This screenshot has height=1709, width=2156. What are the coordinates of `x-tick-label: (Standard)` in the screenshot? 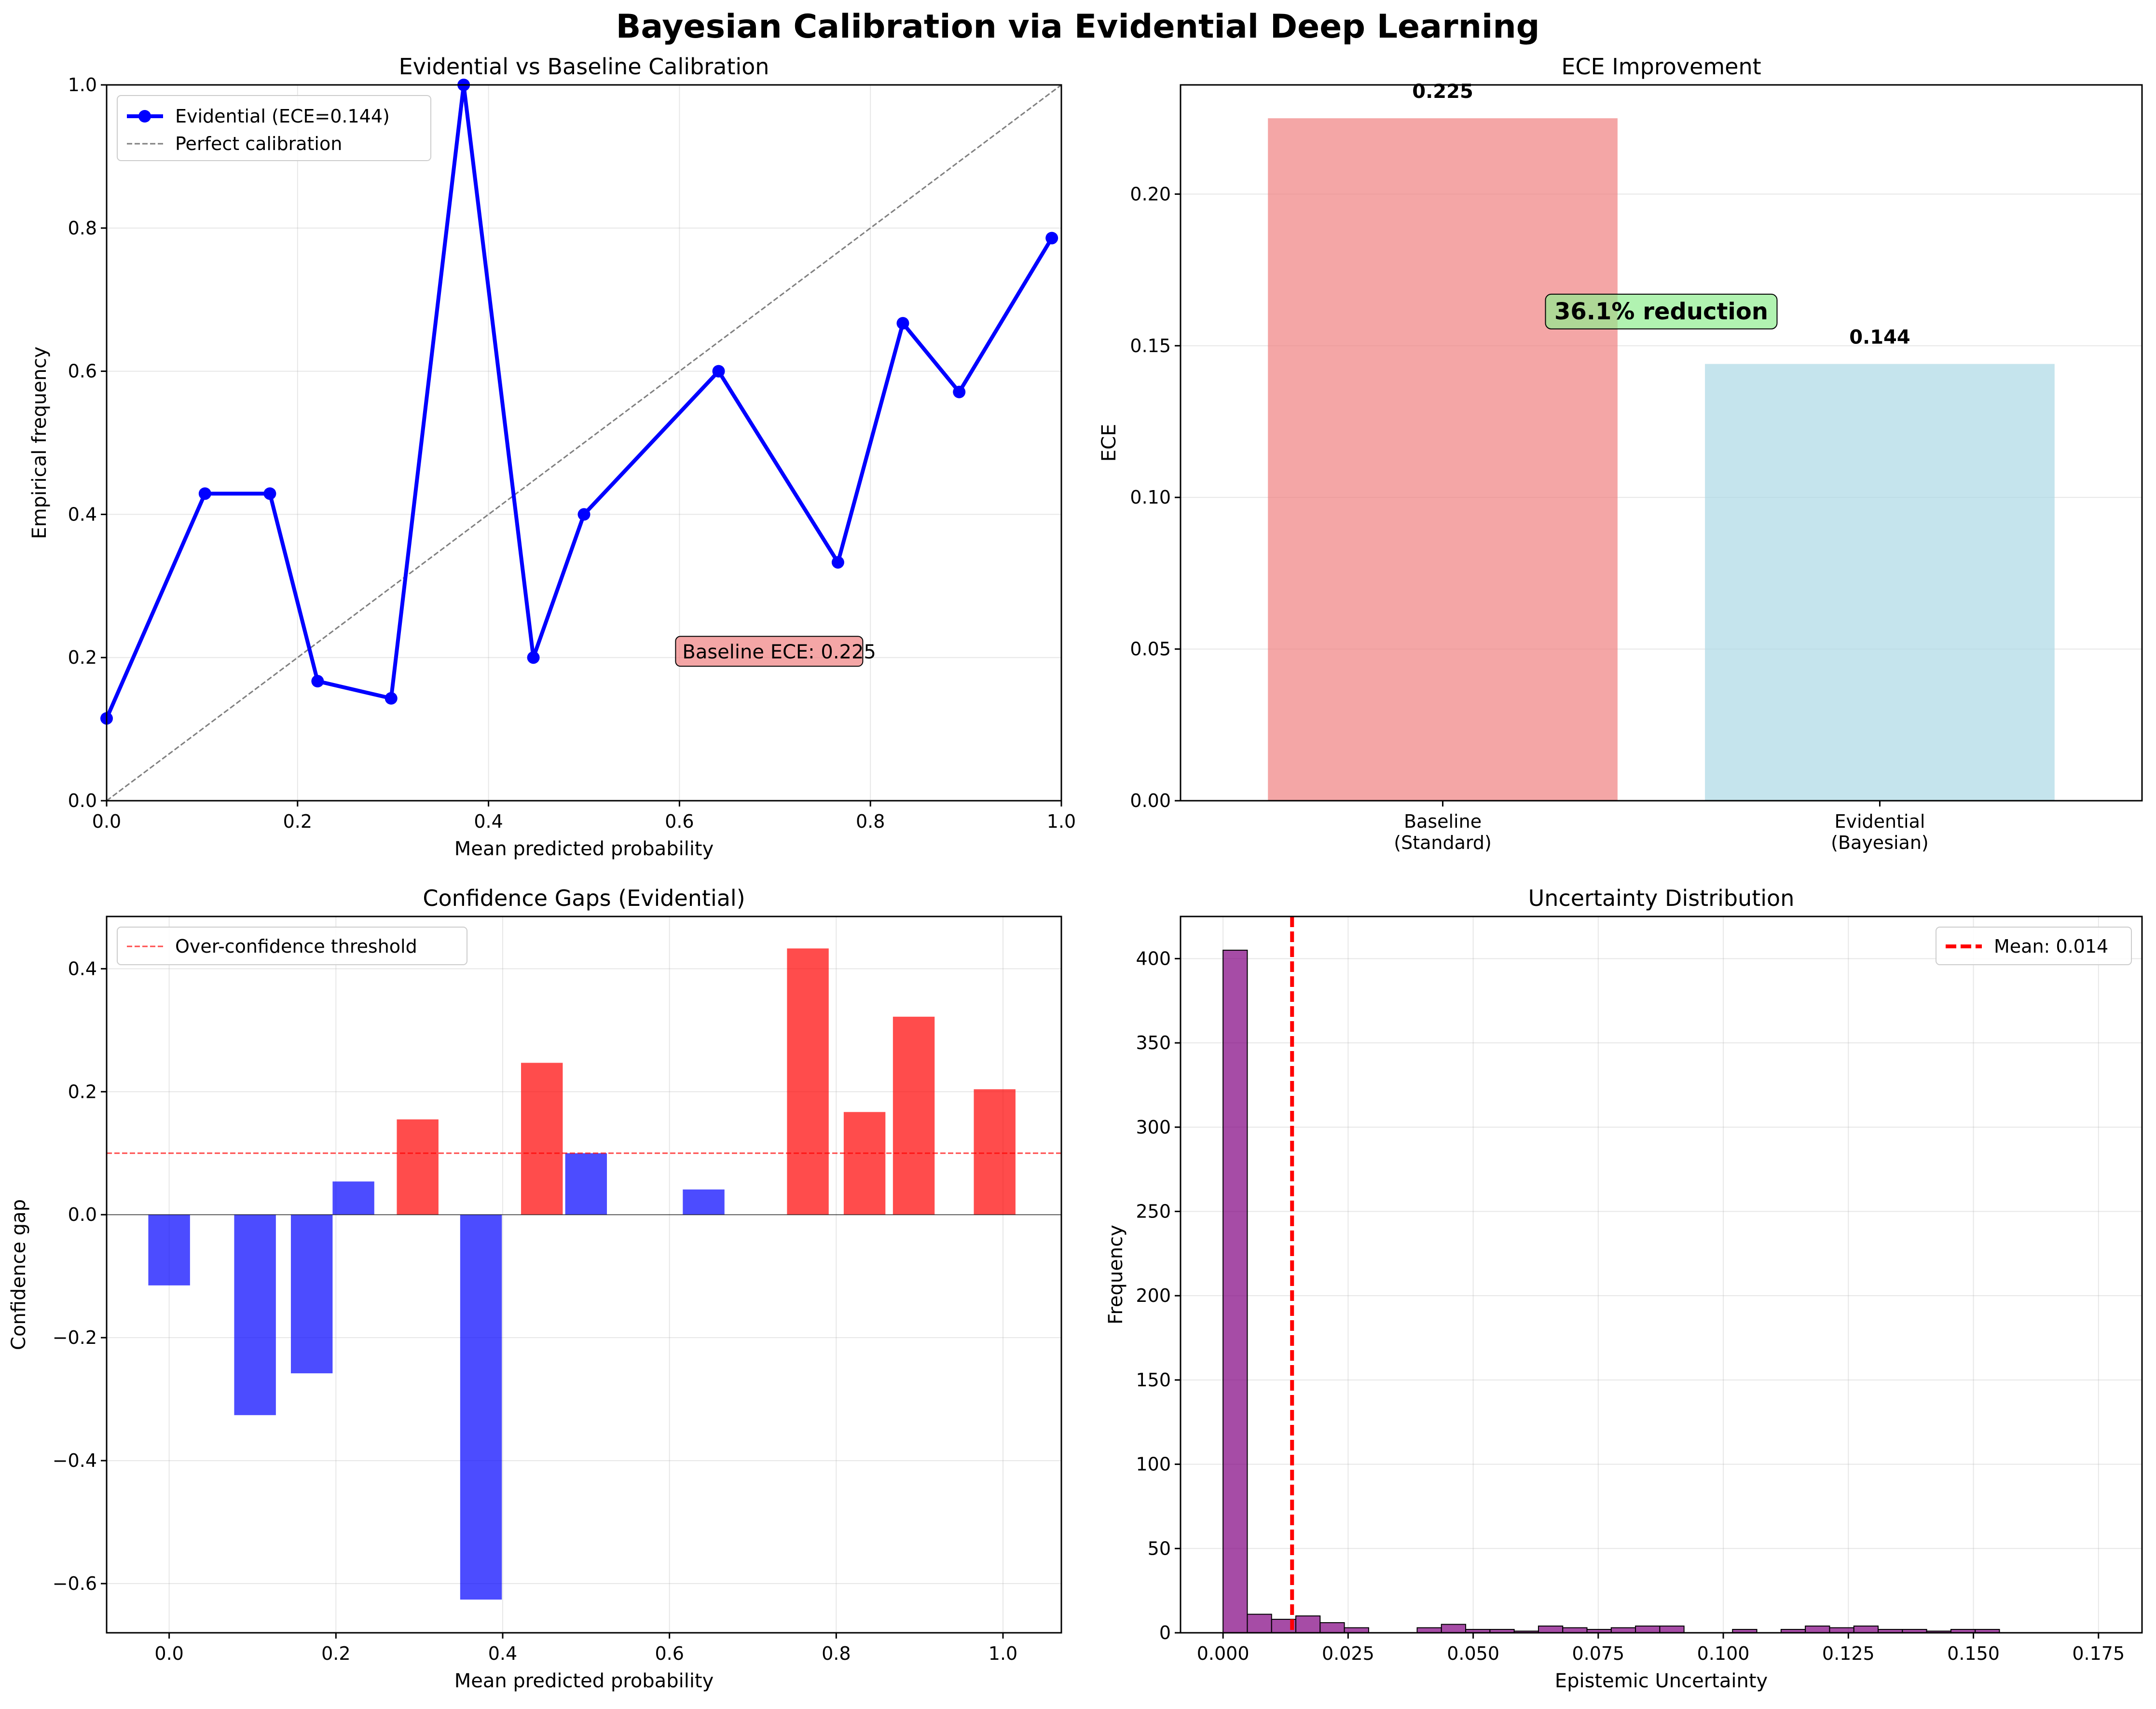 It's located at (1443, 842).